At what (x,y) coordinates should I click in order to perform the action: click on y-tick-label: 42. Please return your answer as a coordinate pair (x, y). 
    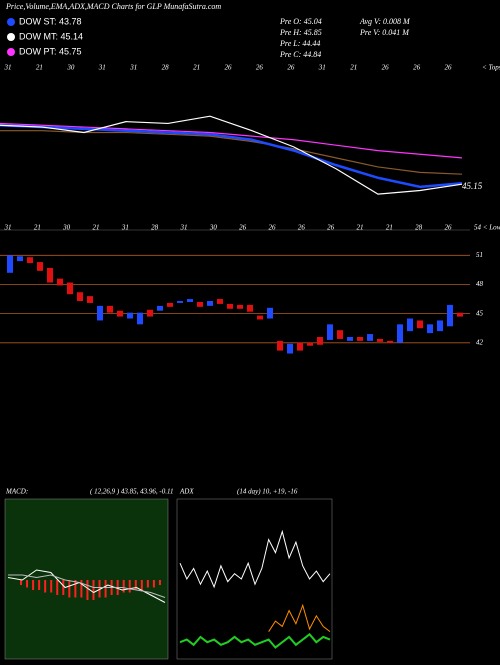
    Looking at the image, I should click on (480, 342).